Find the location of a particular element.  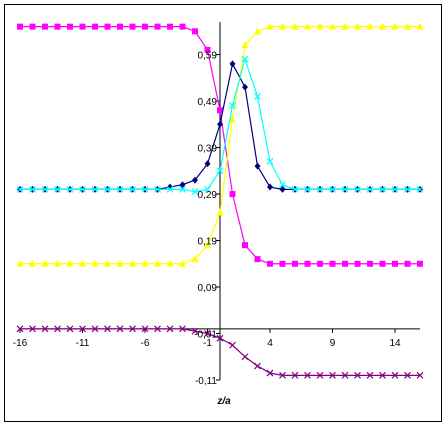

y-tick-label: 0,59 is located at coordinates (208, 56).